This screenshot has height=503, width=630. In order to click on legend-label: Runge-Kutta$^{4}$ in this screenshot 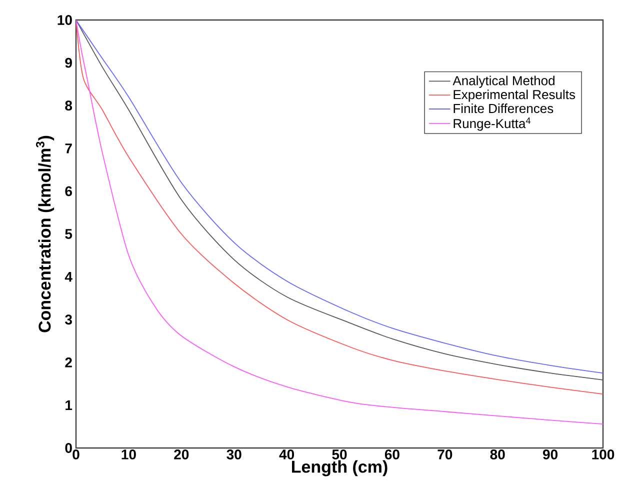, I will do `click(492, 124)`.